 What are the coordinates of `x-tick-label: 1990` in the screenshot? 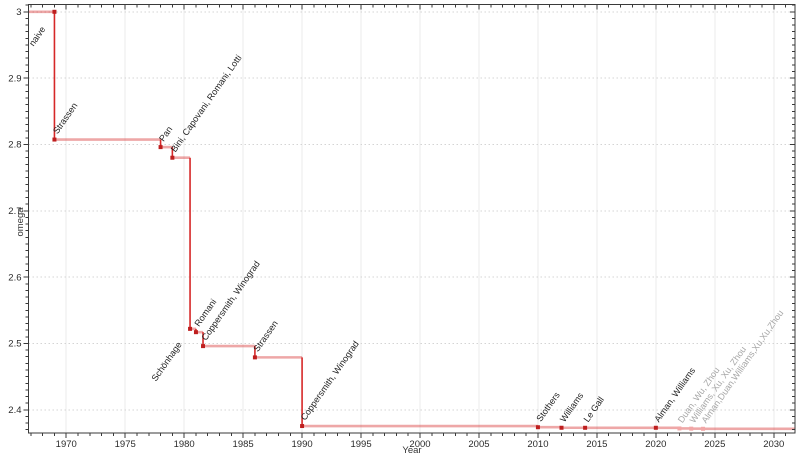 It's located at (302, 444).